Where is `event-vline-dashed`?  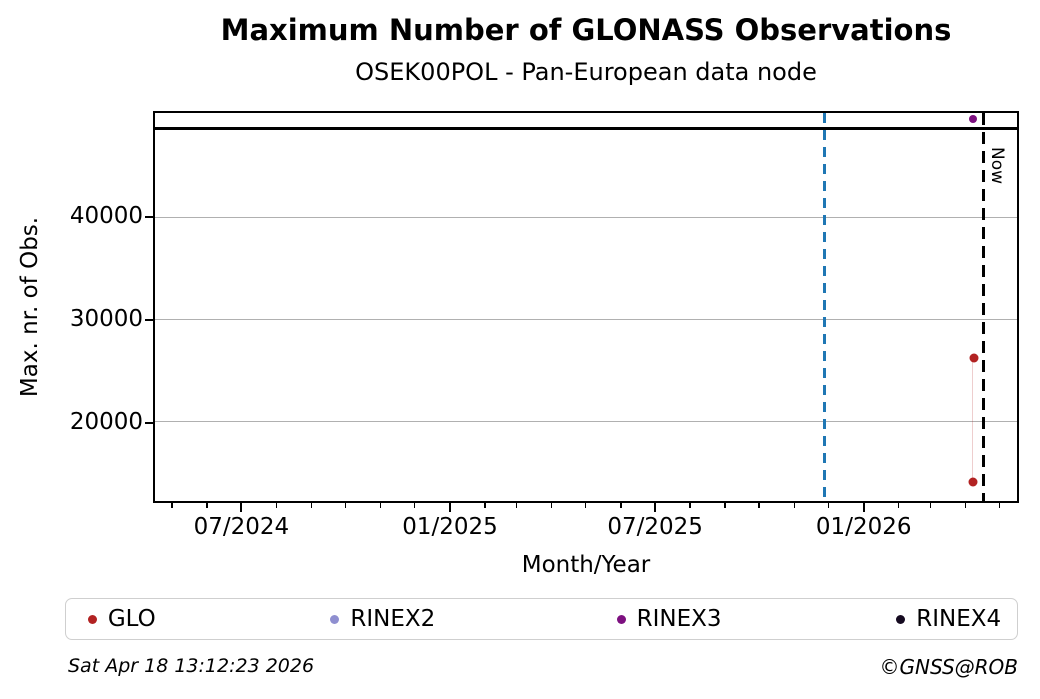
event-vline-dashed is located at coordinates (824, 307).